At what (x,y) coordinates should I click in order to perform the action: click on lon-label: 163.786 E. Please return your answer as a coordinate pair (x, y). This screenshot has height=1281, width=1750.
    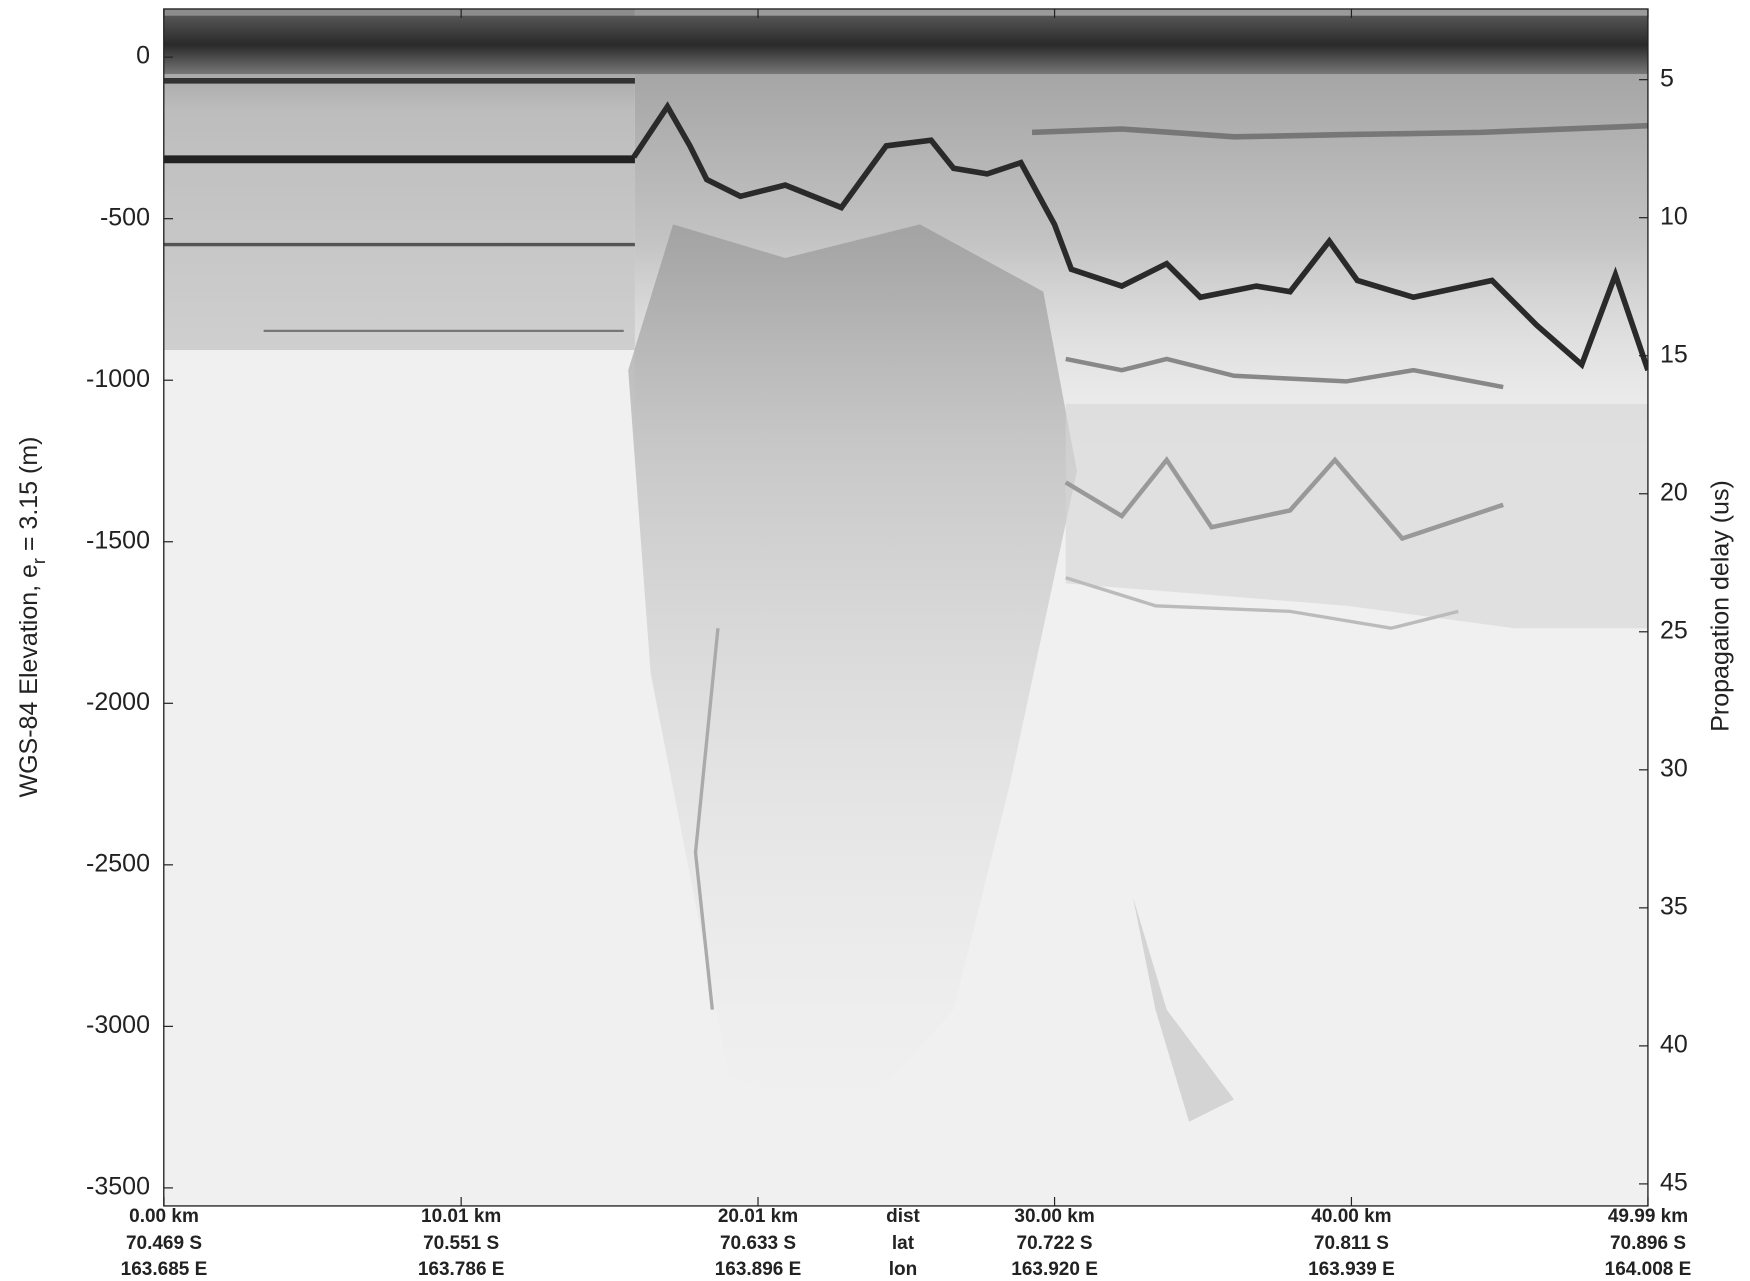
    Looking at the image, I should click on (461, 1269).